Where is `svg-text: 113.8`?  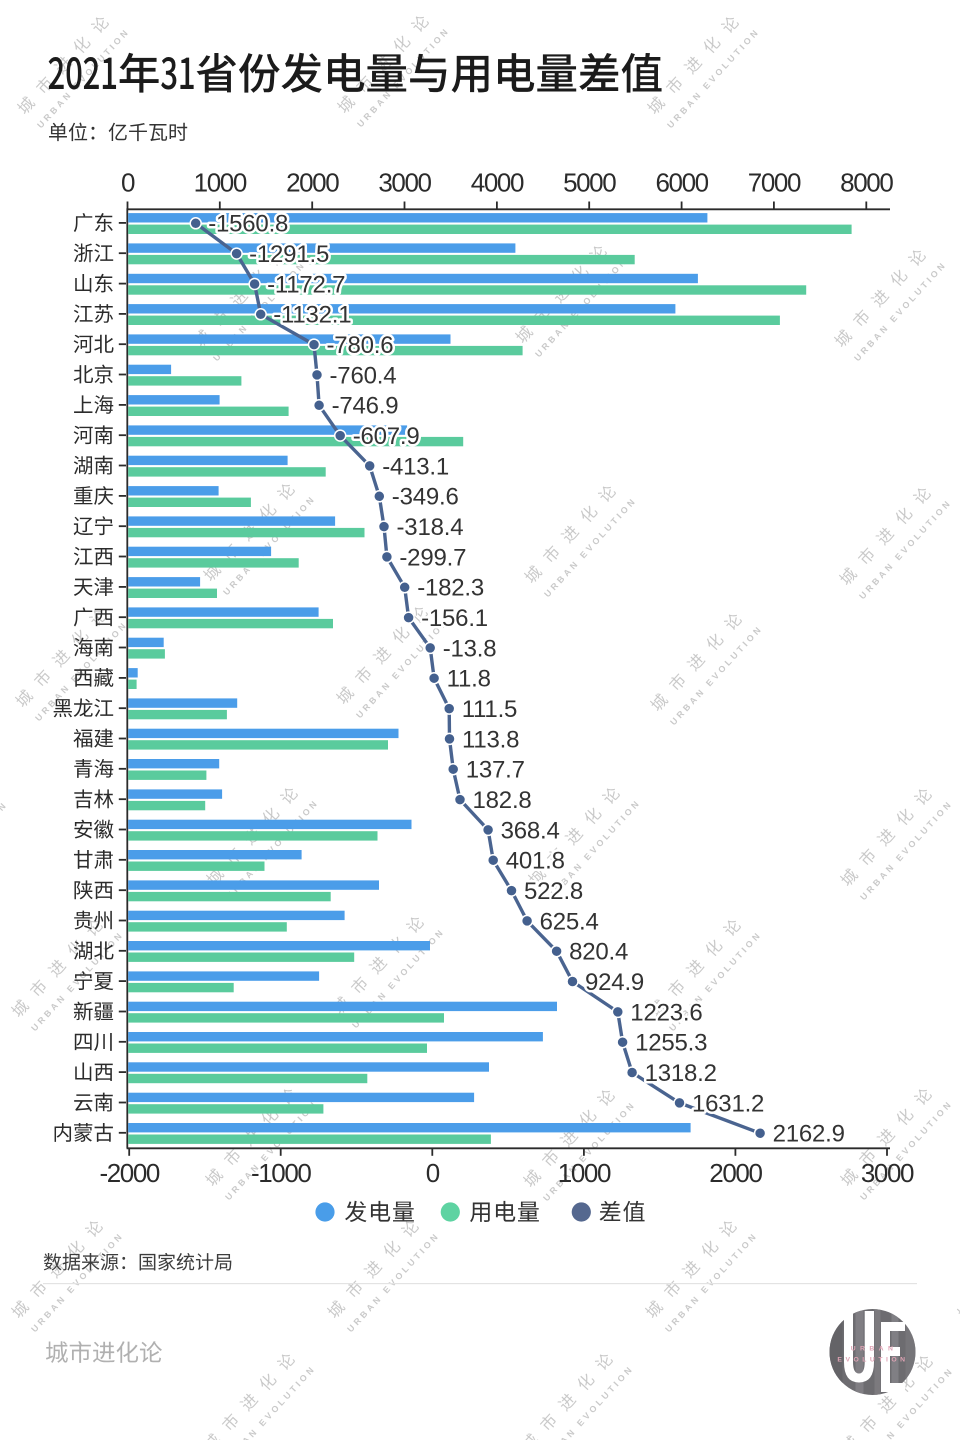
svg-text: 113.8 is located at coordinates (490, 739).